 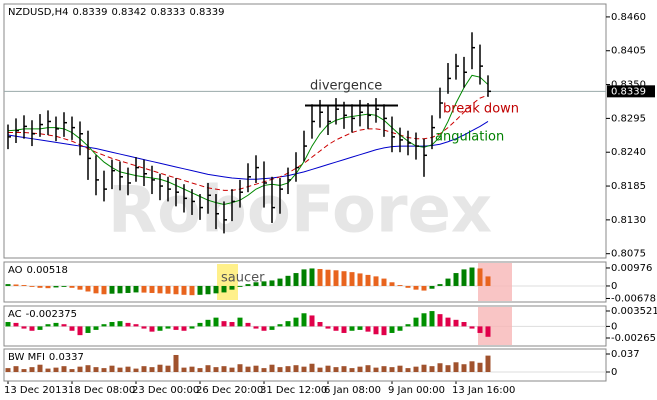 What do you see at coordinates (628, 152) in the screenshot?
I see `y-tick-label: 0.8240` at bounding box center [628, 152].